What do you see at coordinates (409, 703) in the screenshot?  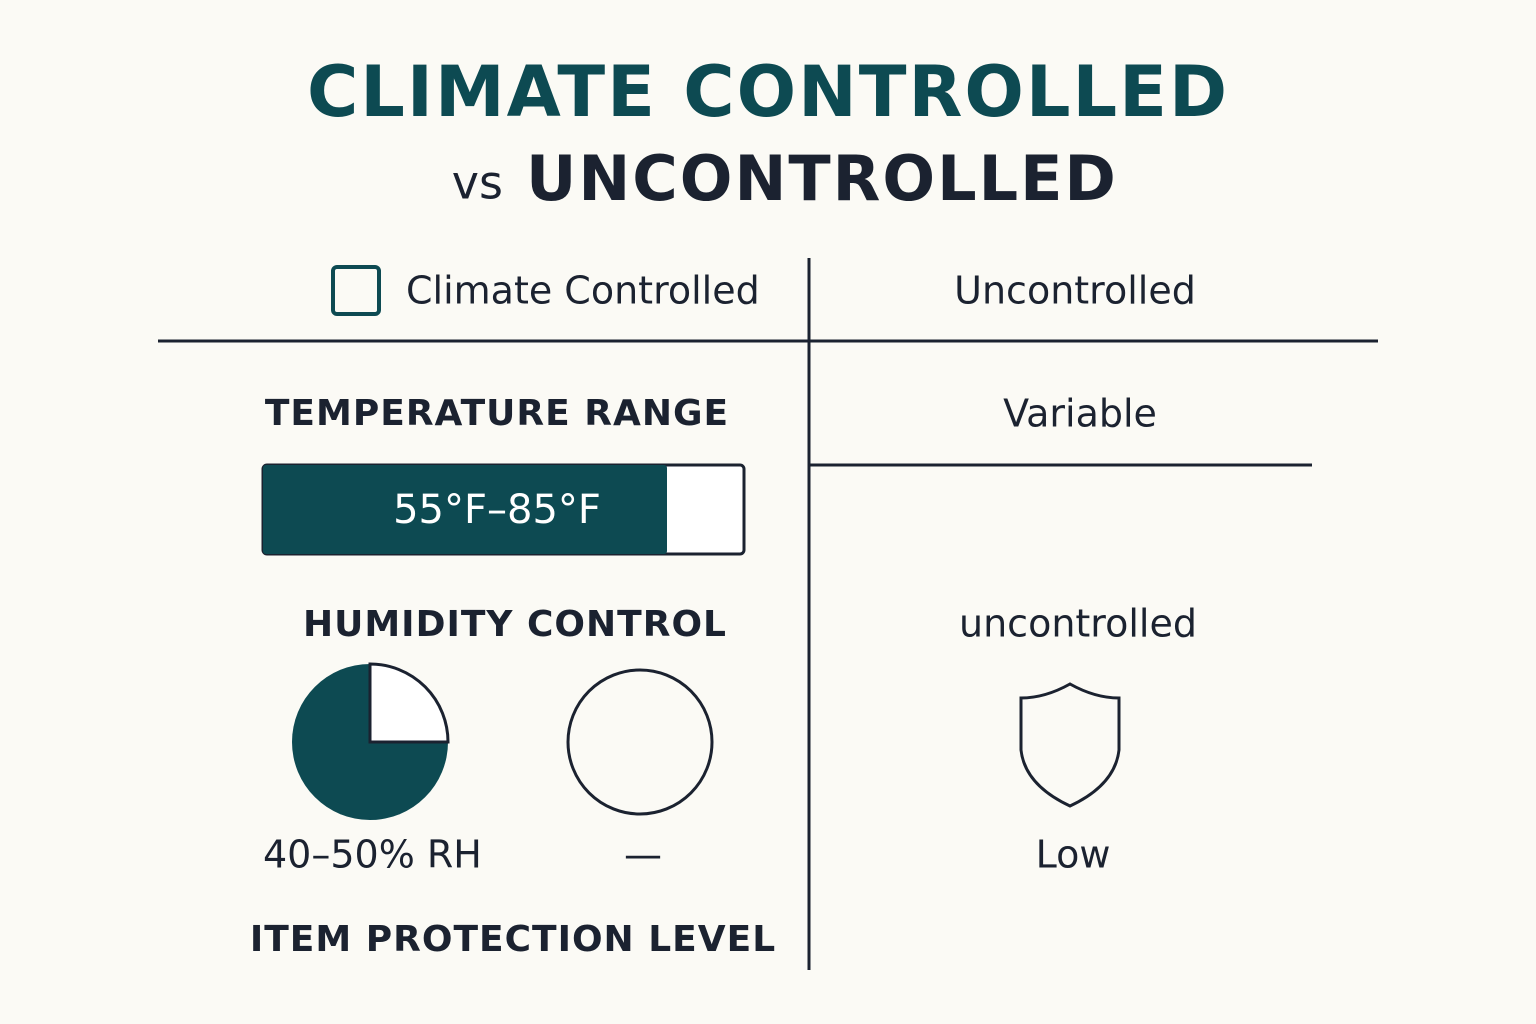 I see `pie-icon-slice` at bounding box center [409, 703].